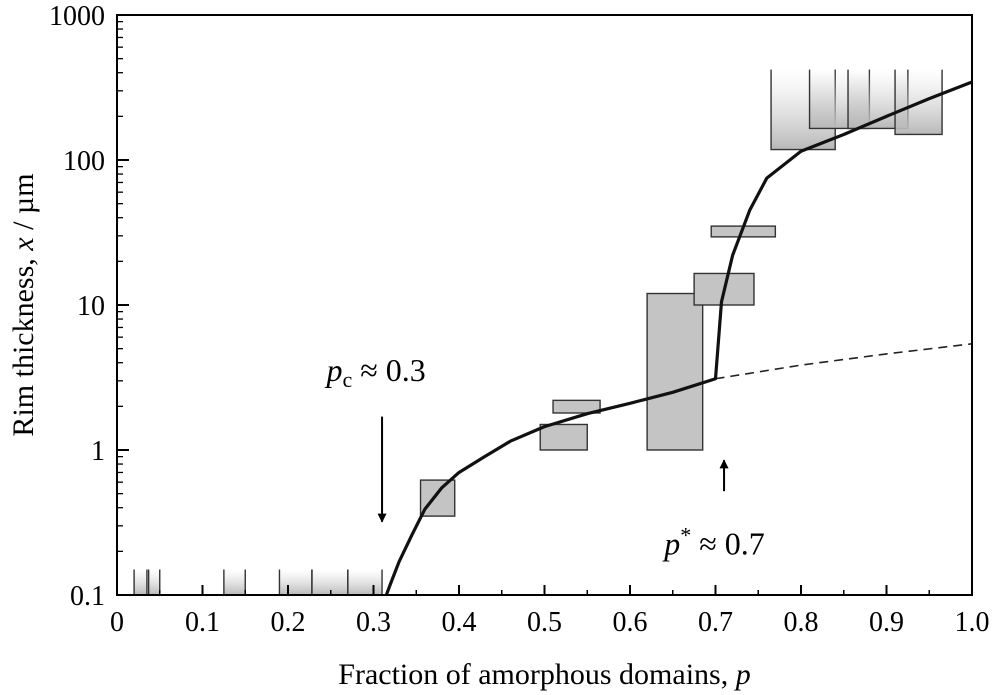 This screenshot has height=695, width=1000. I want to click on annotation-label-0: pc ≈ 0.3, so click(374, 372).